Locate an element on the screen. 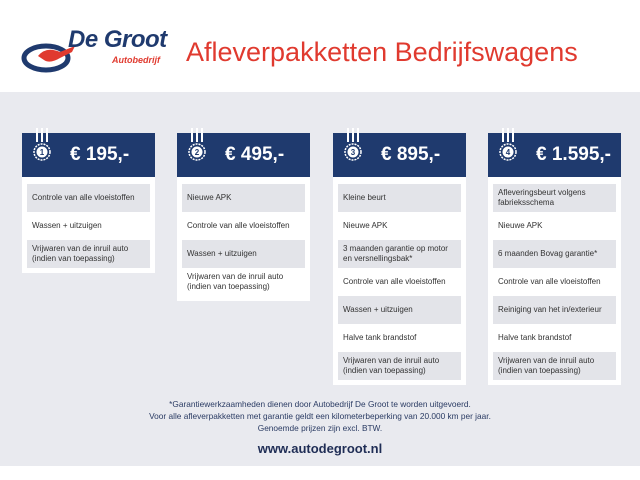 The image size is (640, 480). package-header: 3 € 895,- is located at coordinates (399, 152).